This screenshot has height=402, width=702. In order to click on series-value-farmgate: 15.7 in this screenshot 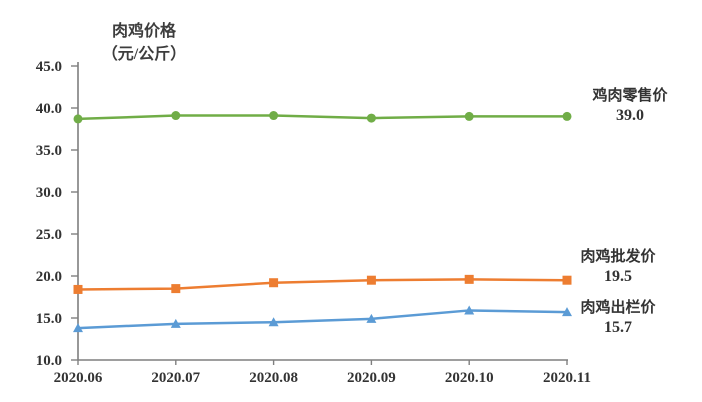, I will do `click(618, 327)`.